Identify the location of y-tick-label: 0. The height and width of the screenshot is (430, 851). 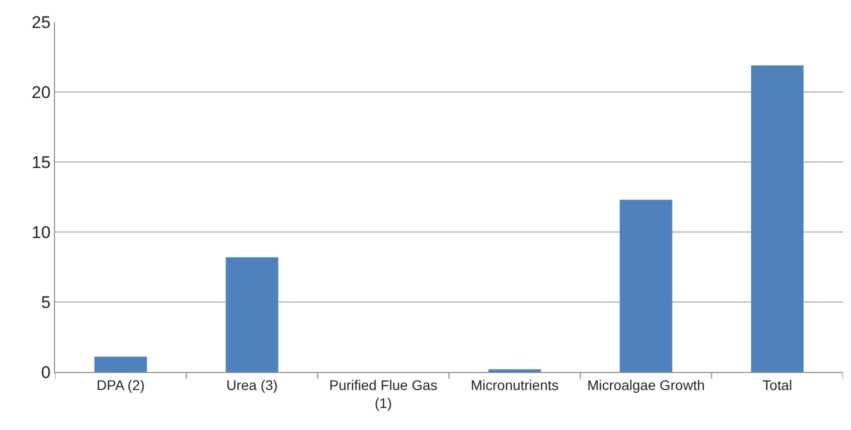
(46, 372).